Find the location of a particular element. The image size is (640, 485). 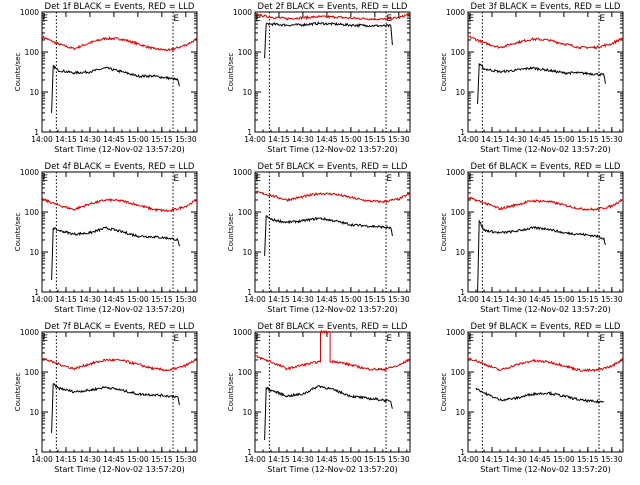

panel-title: Det 2f BLACK = Events, RED = LLD is located at coordinates (333, 7).